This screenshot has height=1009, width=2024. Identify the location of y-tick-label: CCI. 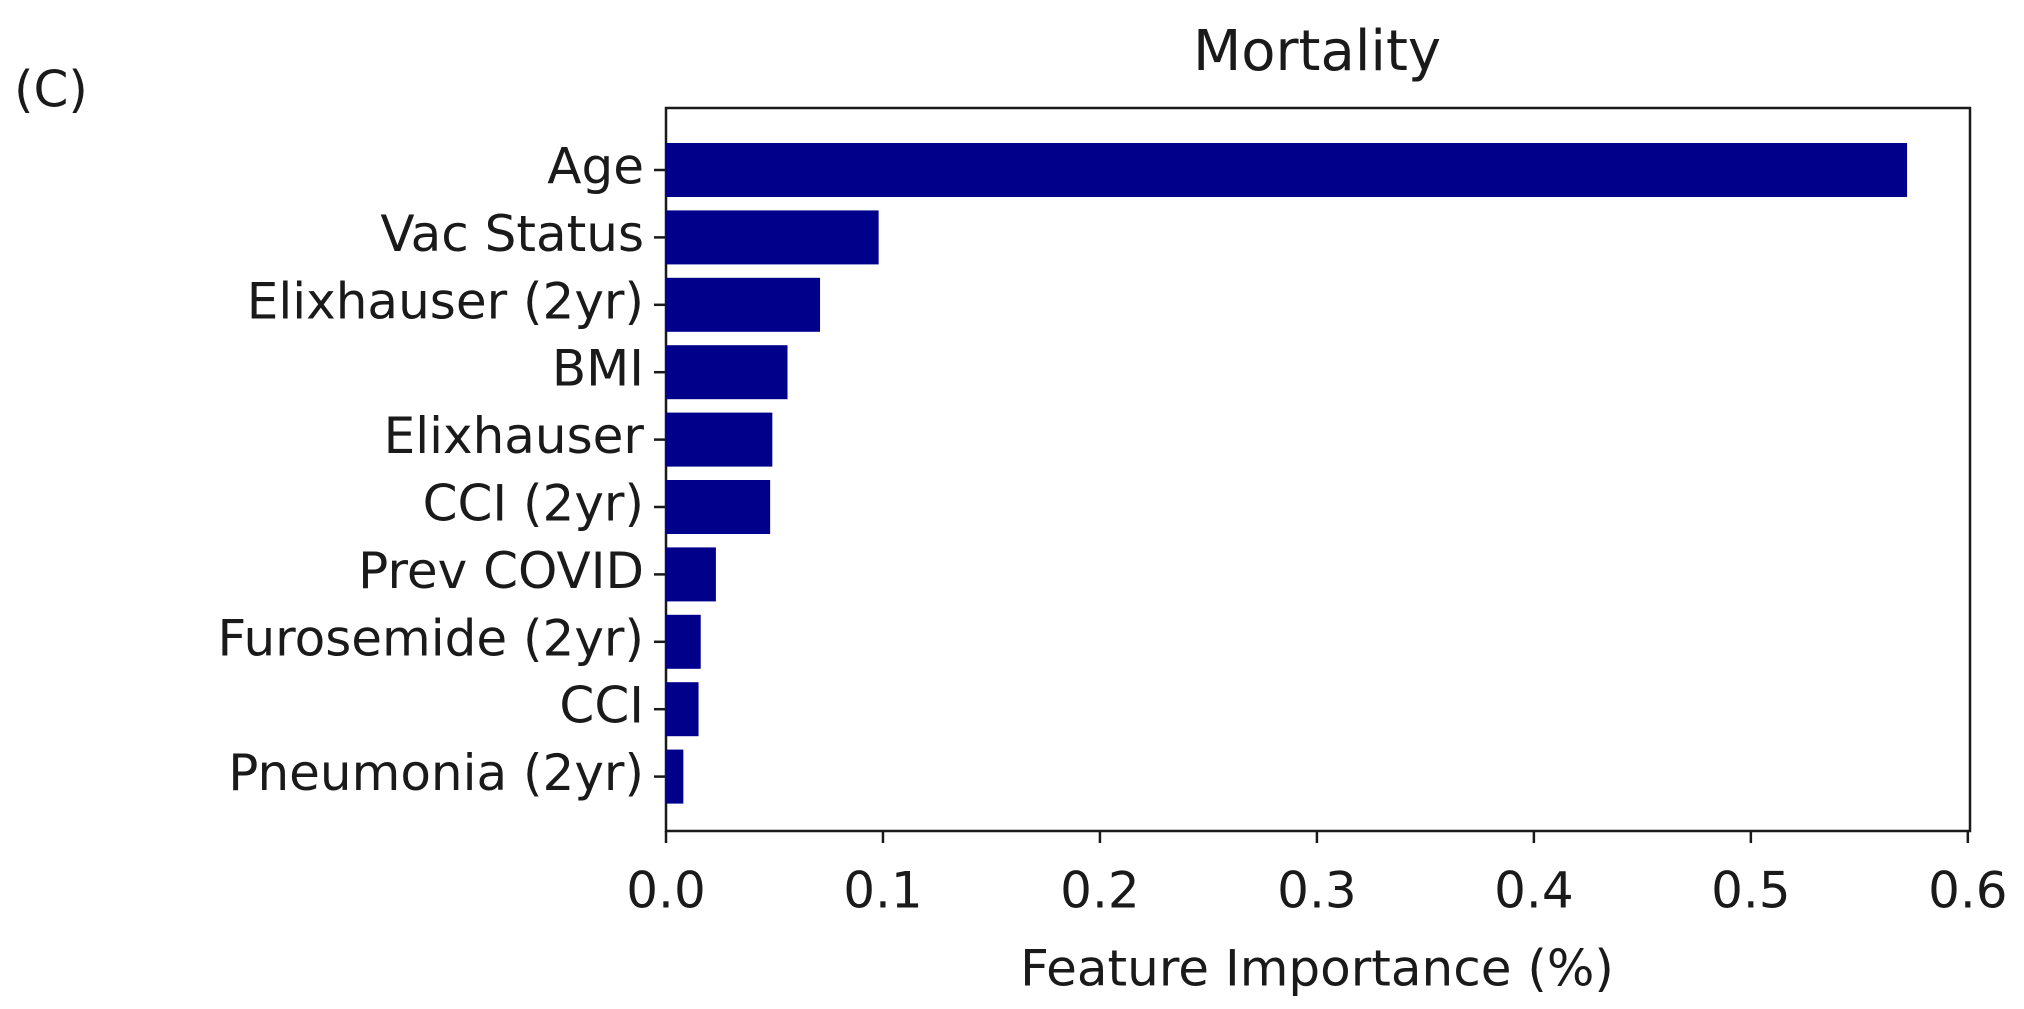
(601, 706).